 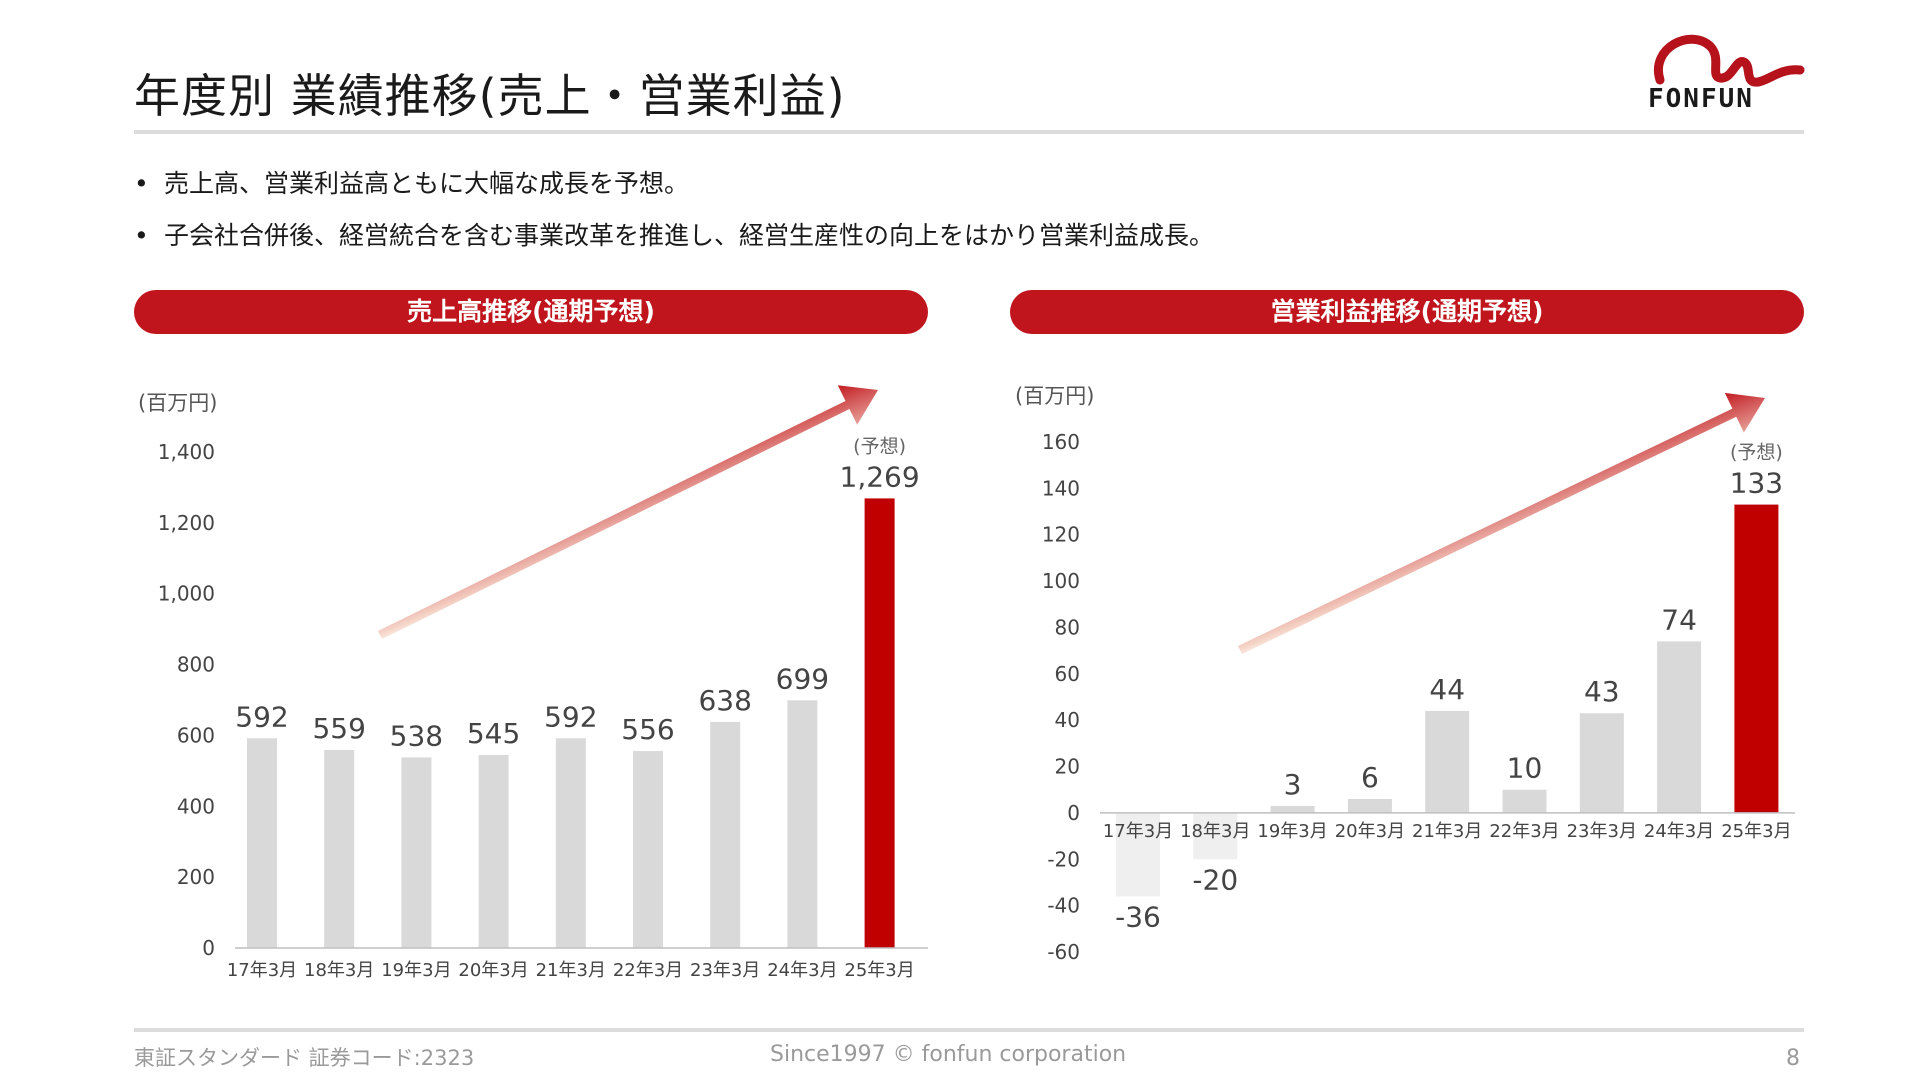 What do you see at coordinates (1370, 777) in the screenshot?
I see `data-label: 6` at bounding box center [1370, 777].